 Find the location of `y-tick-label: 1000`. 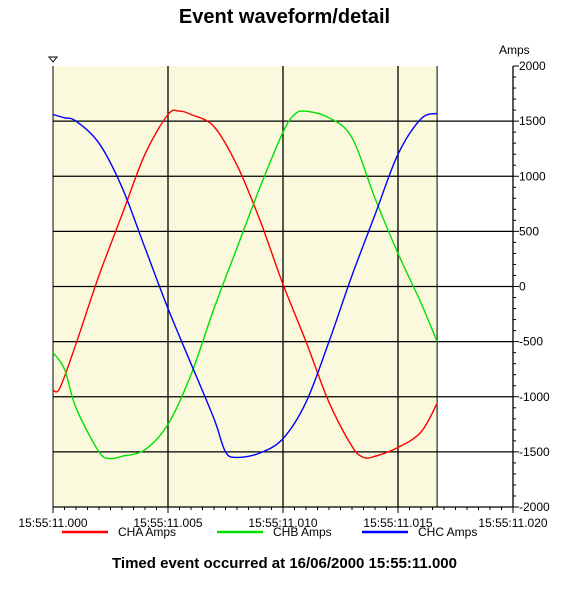

y-tick-label: 1000 is located at coordinates (532, 176).